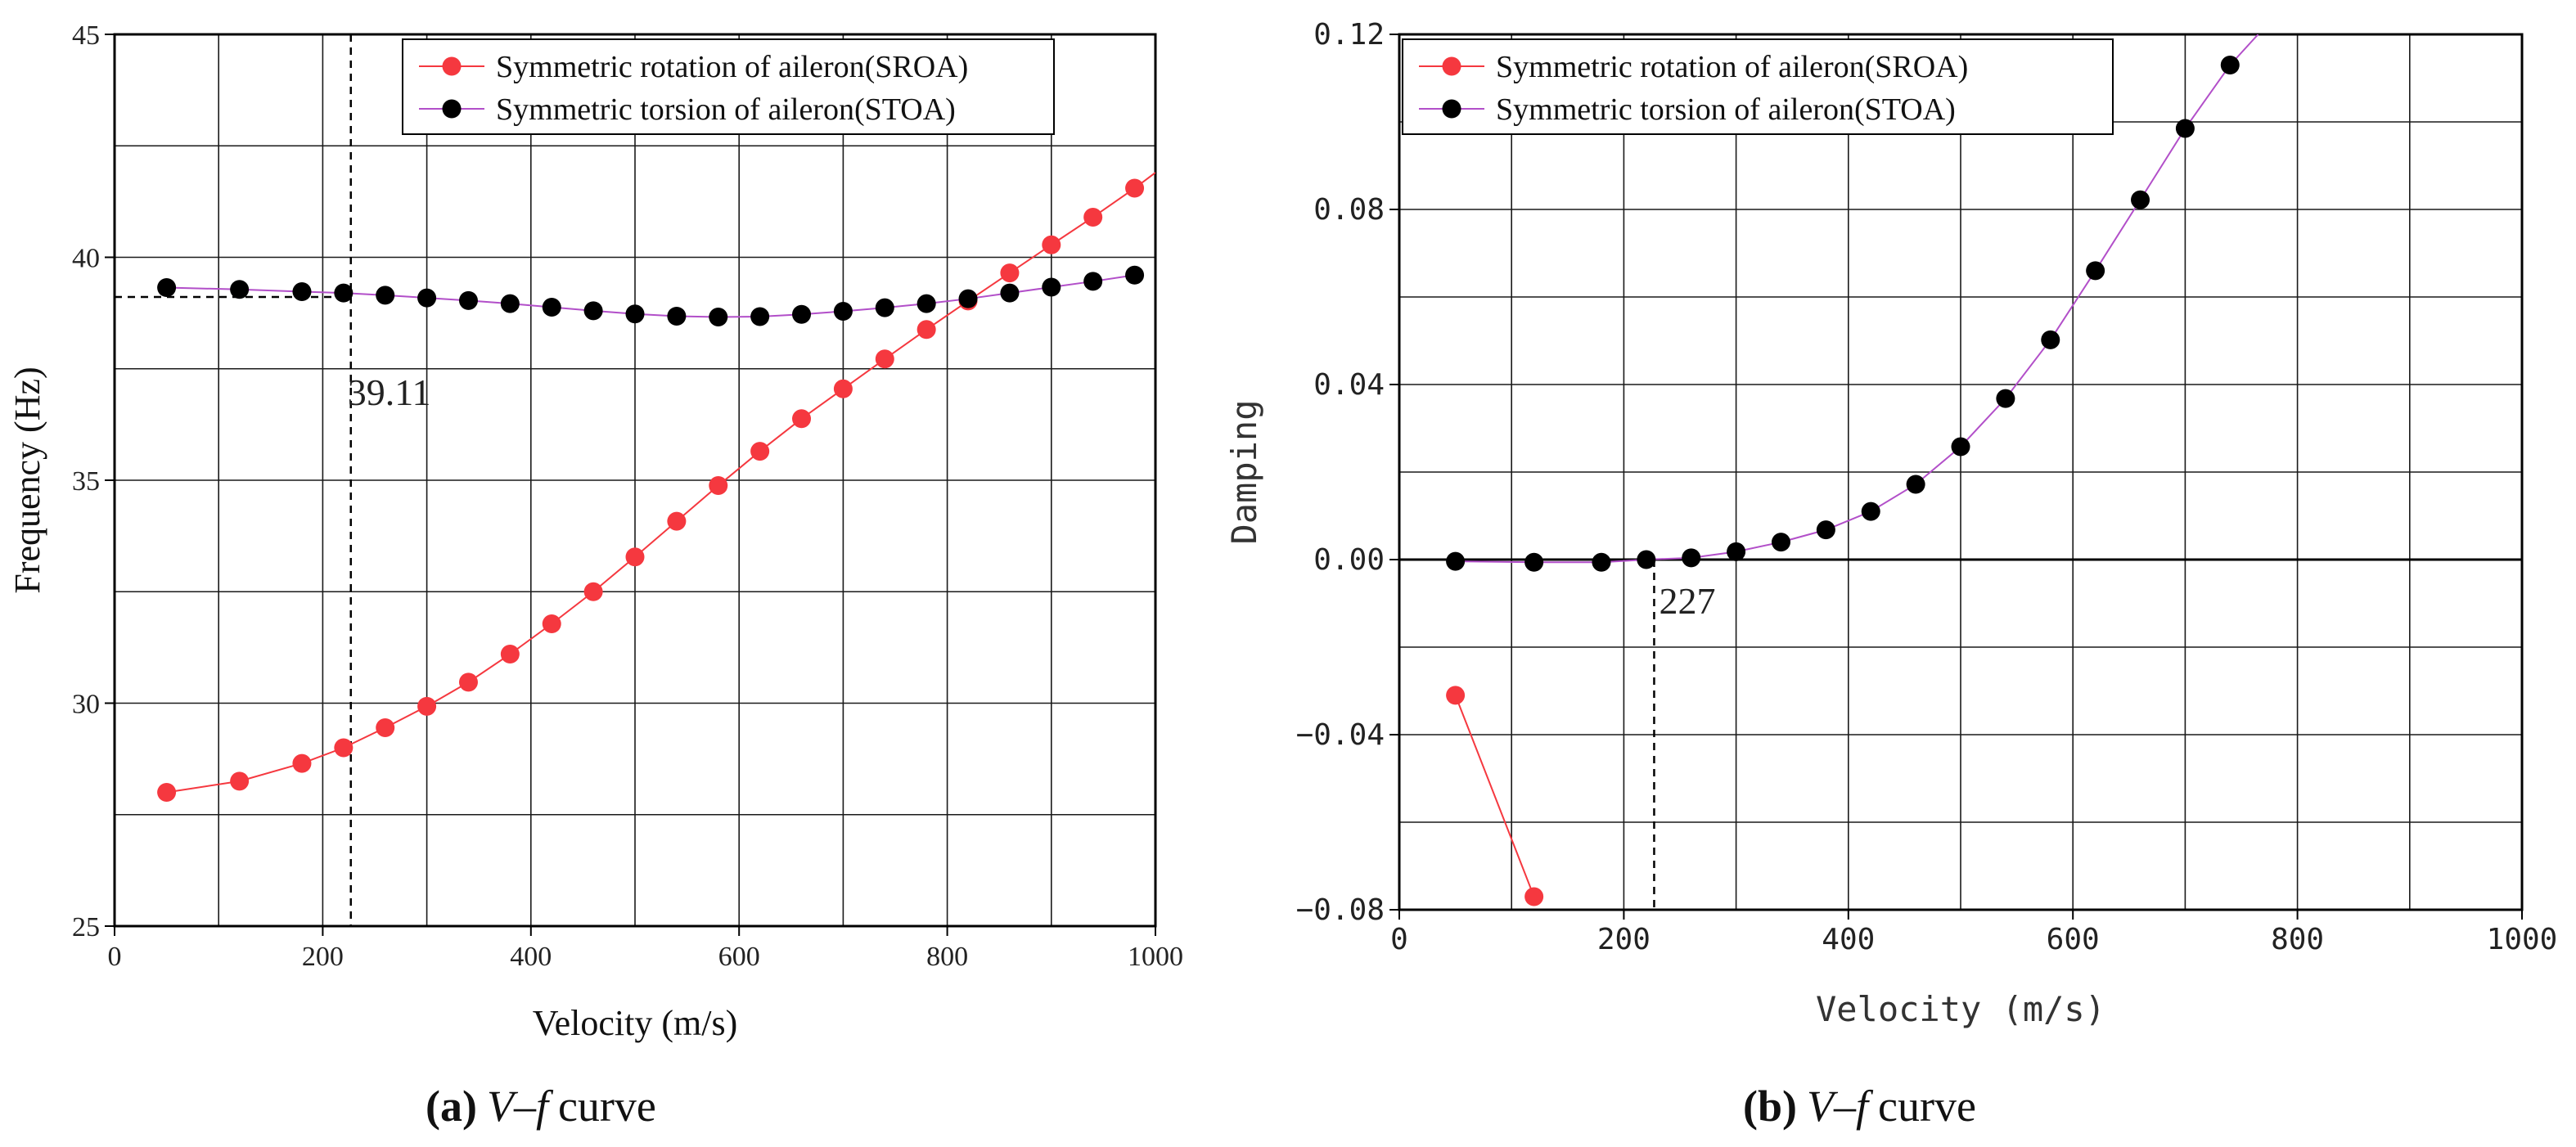  Describe the element at coordinates (1349, 385) in the screenshot. I see `y-tick-label: 0.04` at that location.